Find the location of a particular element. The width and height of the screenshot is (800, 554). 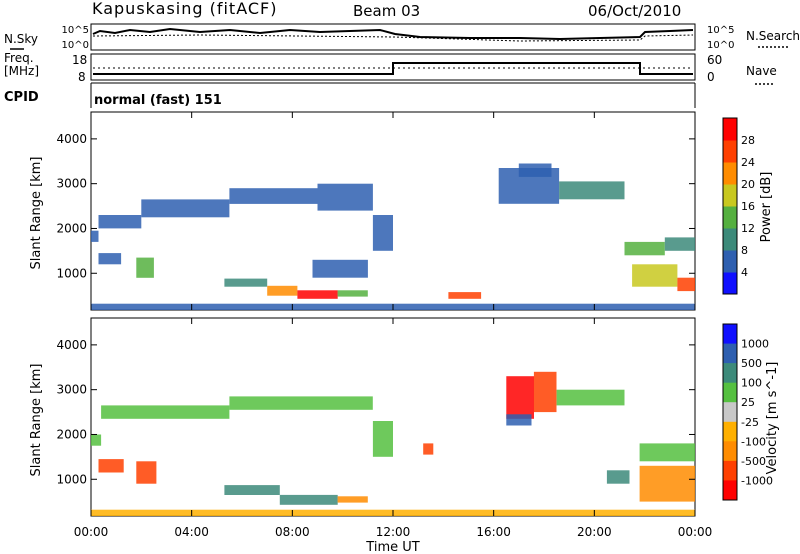

colorbar-tick-label: 100 is located at coordinates (751, 383).